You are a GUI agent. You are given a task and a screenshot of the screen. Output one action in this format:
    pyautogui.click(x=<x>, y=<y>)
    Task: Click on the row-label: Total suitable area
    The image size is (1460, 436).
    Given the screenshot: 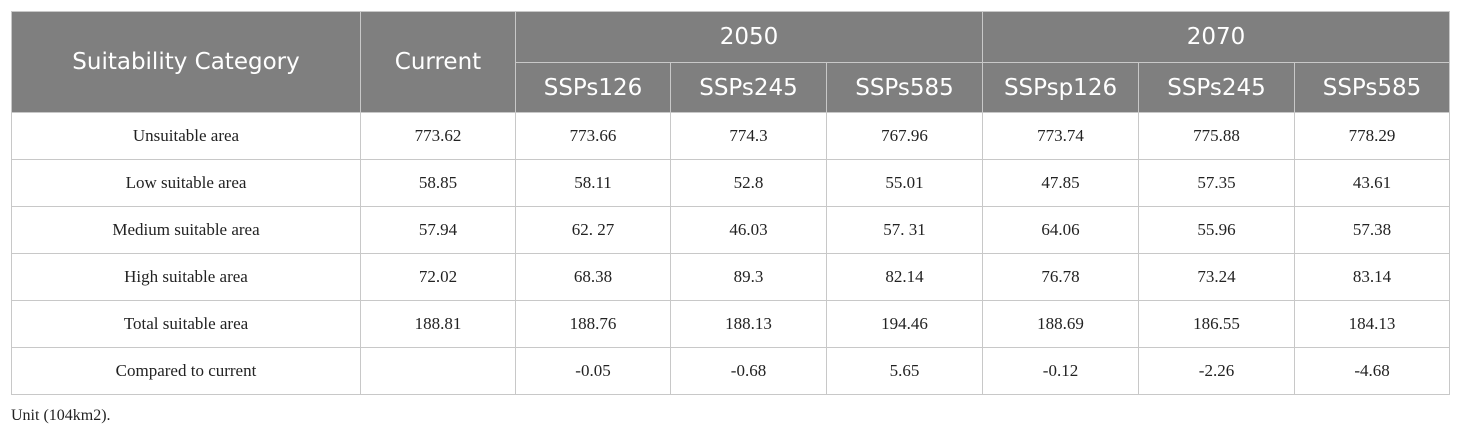 What is the action you would take?
    pyautogui.click(x=186, y=324)
    